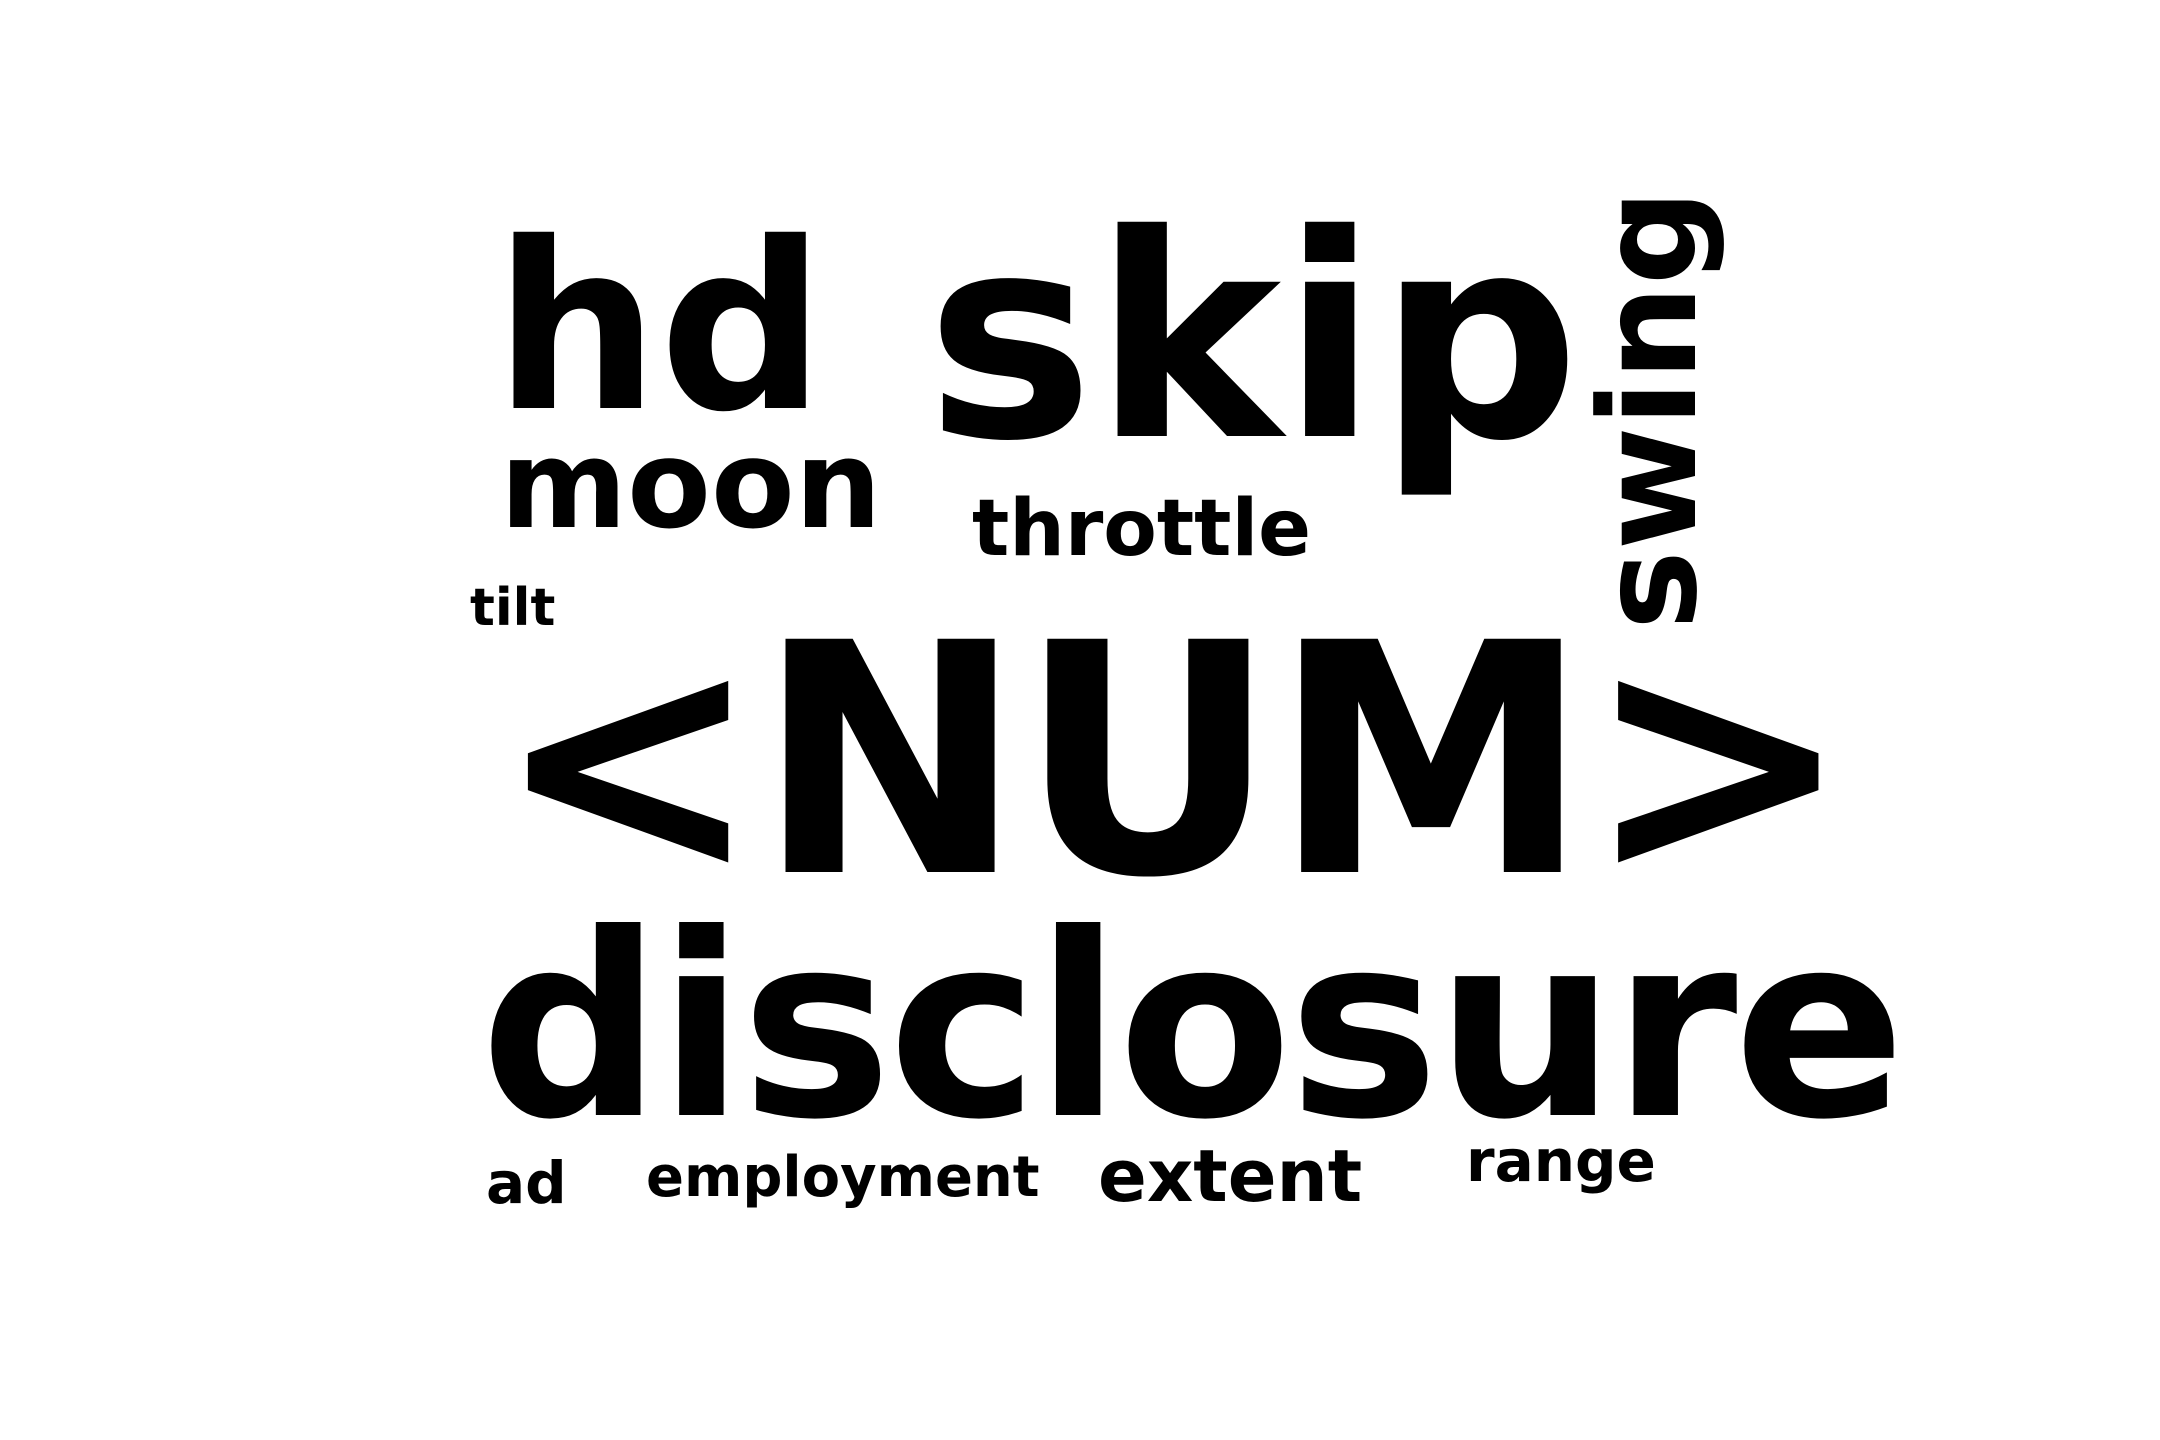 The width and height of the screenshot is (2160, 1440). Describe the element at coordinates (513, 608) in the screenshot. I see `word-tilt: tilt` at that location.